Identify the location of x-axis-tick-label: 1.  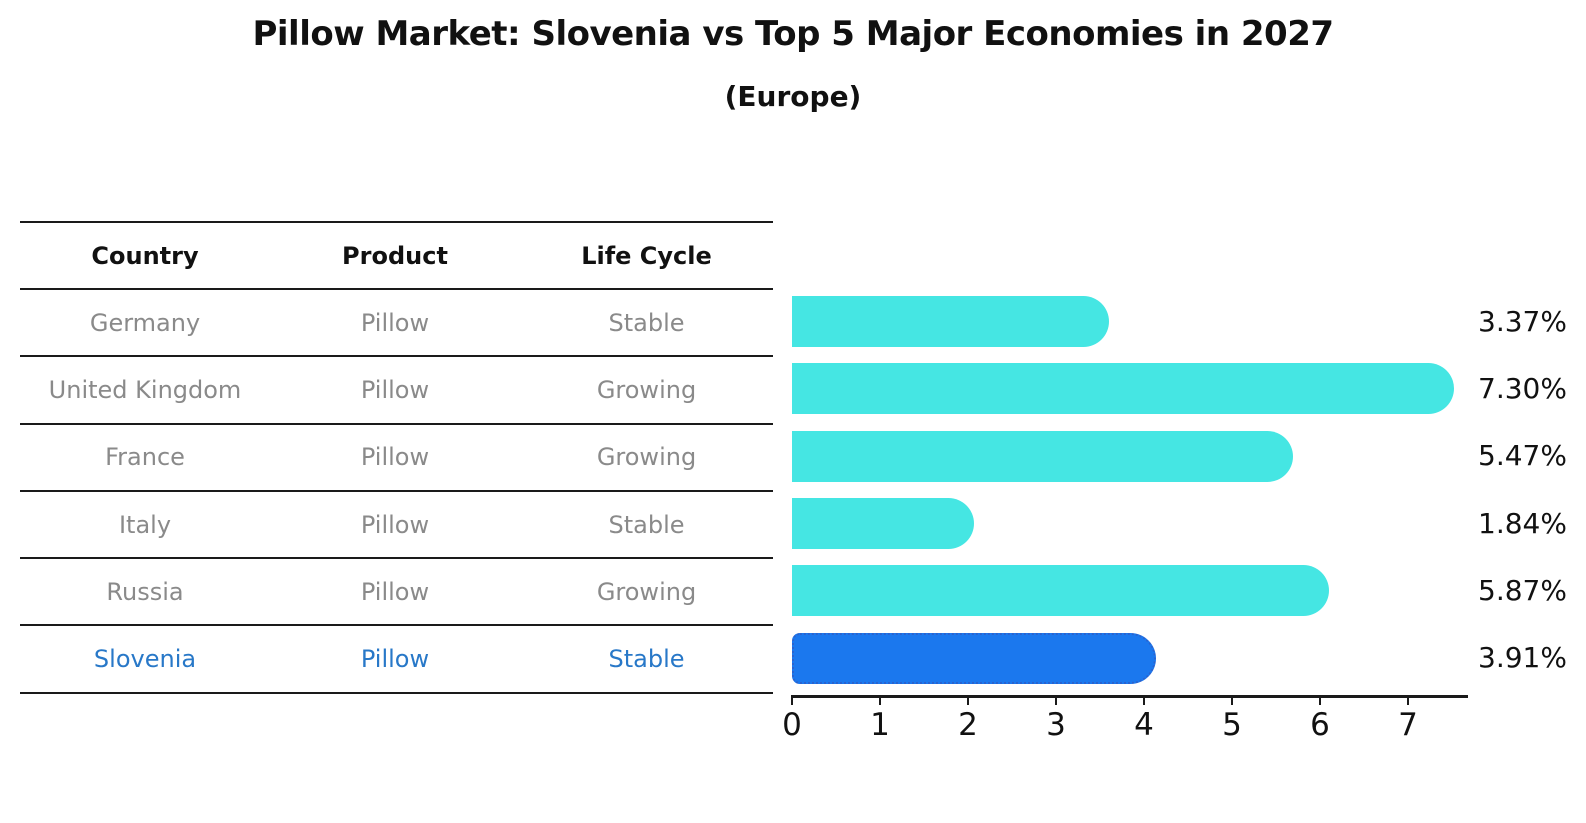
(880, 725).